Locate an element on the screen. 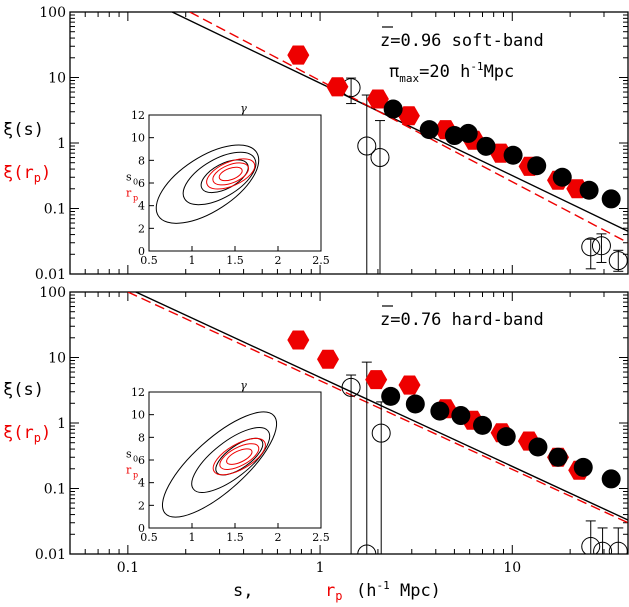 Image resolution: width=629 pixels, height=607 pixels. inset-gamma-label: γ is located at coordinates (243, 385).